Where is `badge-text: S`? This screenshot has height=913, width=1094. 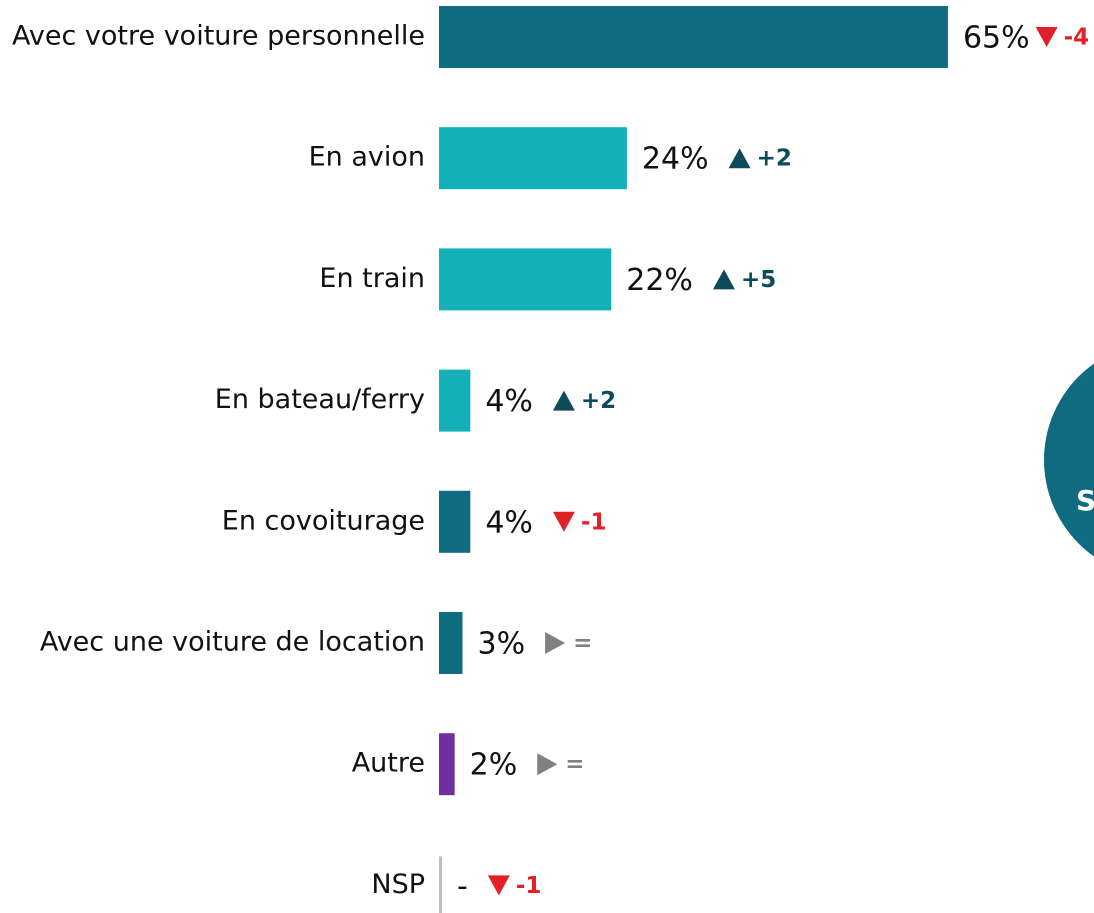
badge-text: S is located at coordinates (1085, 500).